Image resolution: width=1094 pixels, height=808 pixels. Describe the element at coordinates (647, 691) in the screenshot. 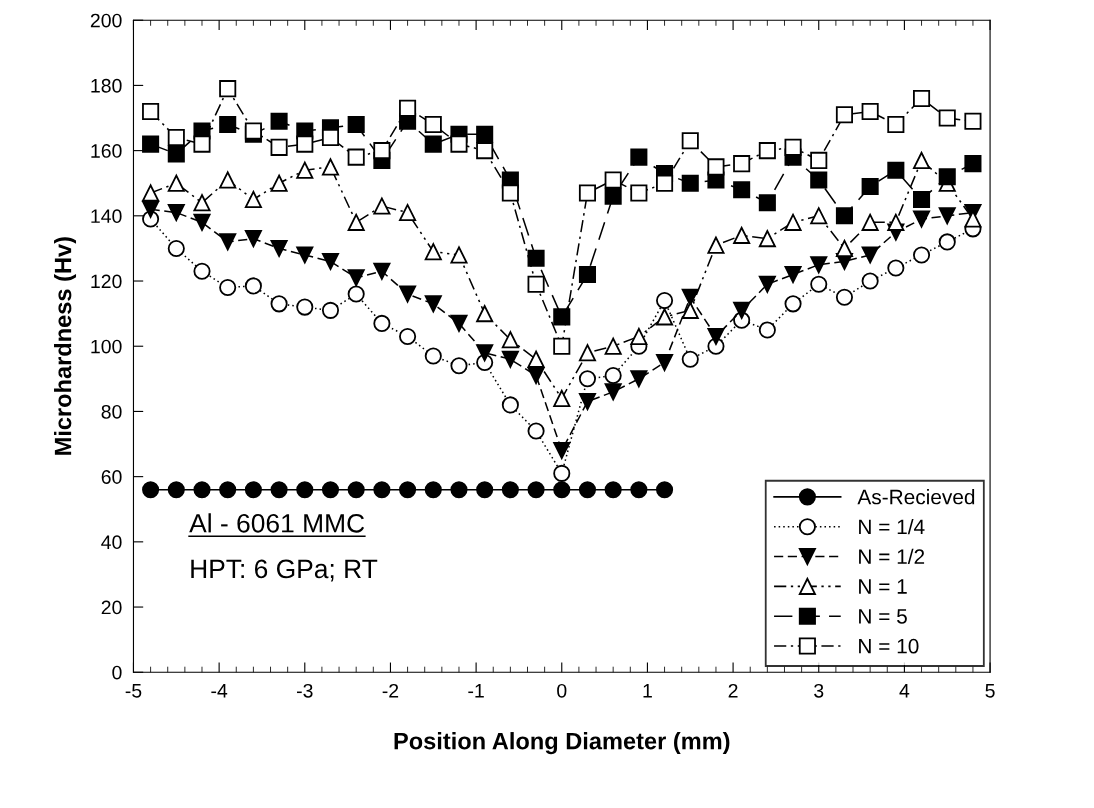

I see `x-tick-label: 1` at that location.